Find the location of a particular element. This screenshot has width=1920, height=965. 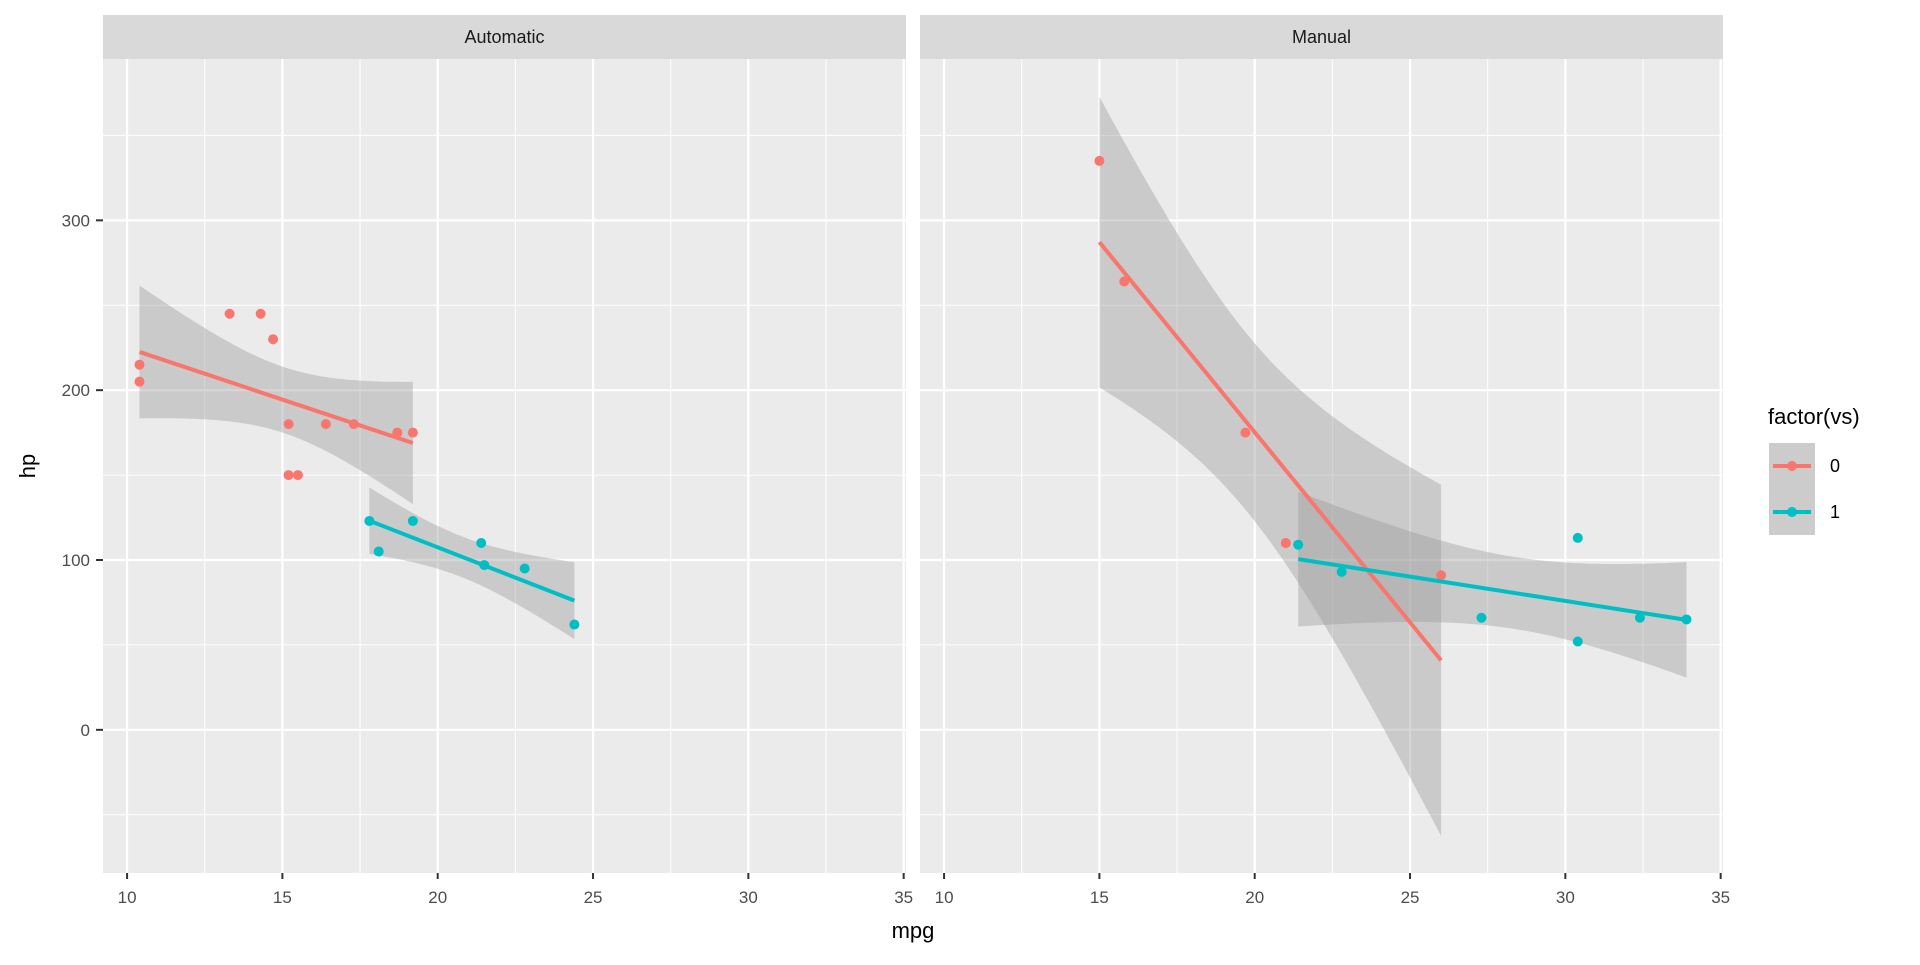

x-axis-title: mpg is located at coordinates (913, 930).